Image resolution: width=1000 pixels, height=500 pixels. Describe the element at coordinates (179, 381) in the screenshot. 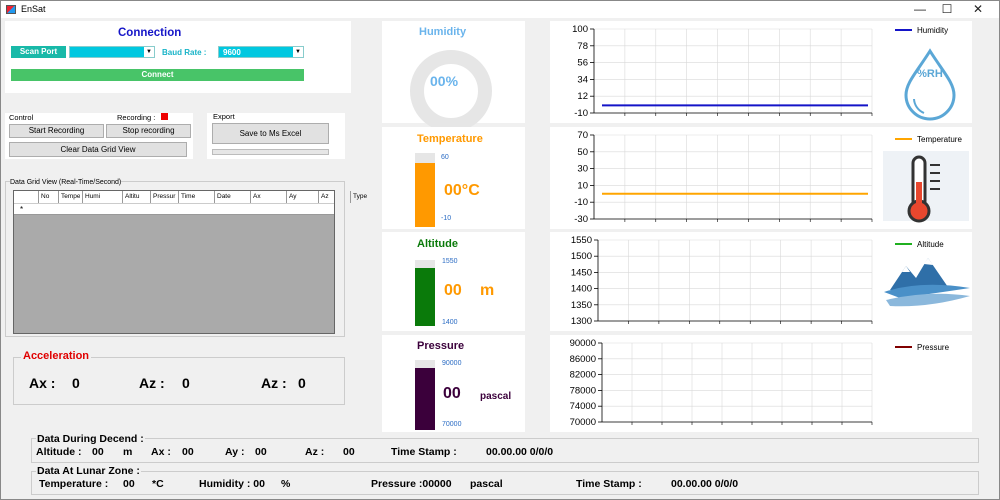

I see `acceleration-group` at that location.